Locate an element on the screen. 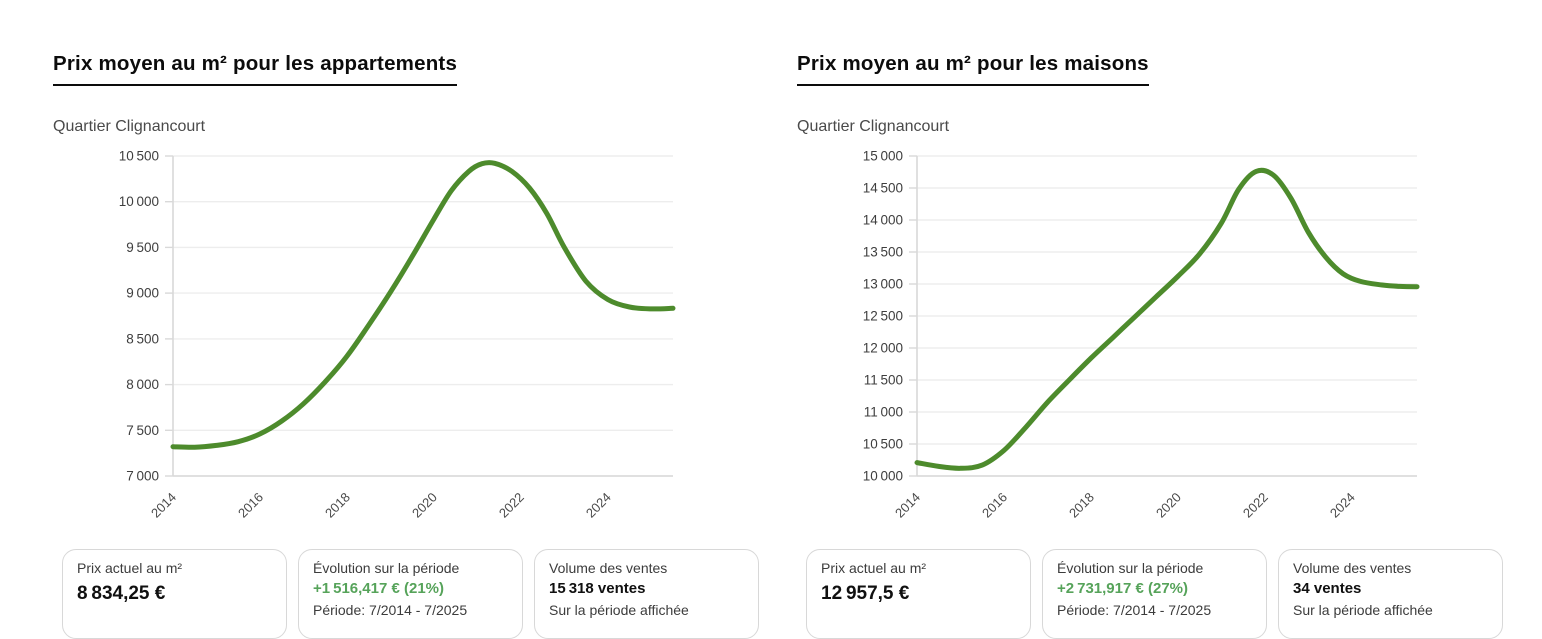  stat-card-evolution-value: +2 731,917 € (27%) is located at coordinates (1123, 588).